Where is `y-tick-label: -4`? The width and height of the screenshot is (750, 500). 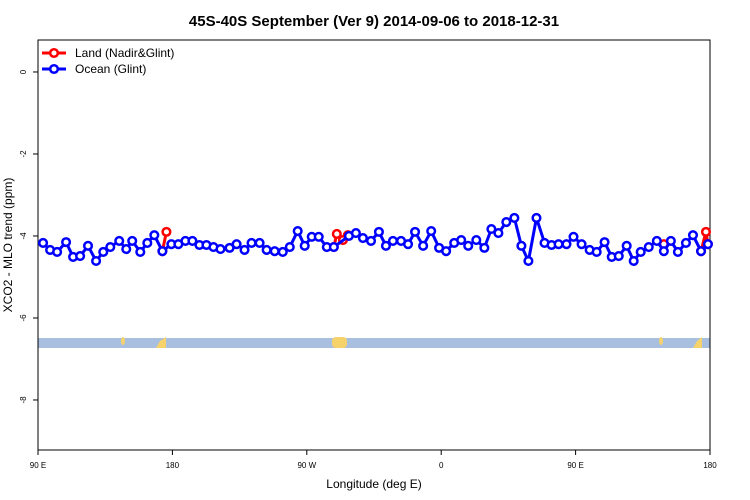 y-tick-label: -4 is located at coordinates (23, 236).